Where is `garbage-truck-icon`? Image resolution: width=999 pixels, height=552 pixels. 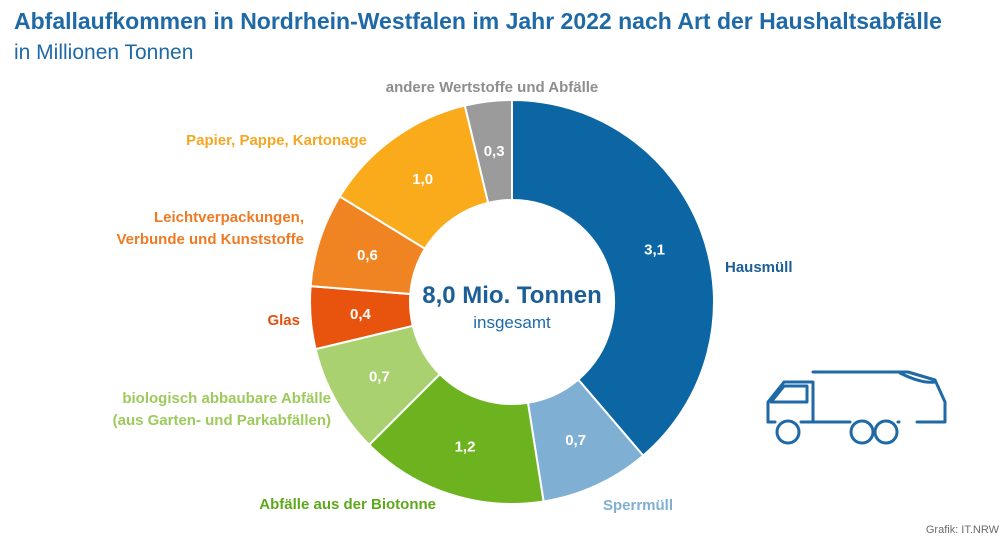
garbage-truck-icon is located at coordinates (856, 407).